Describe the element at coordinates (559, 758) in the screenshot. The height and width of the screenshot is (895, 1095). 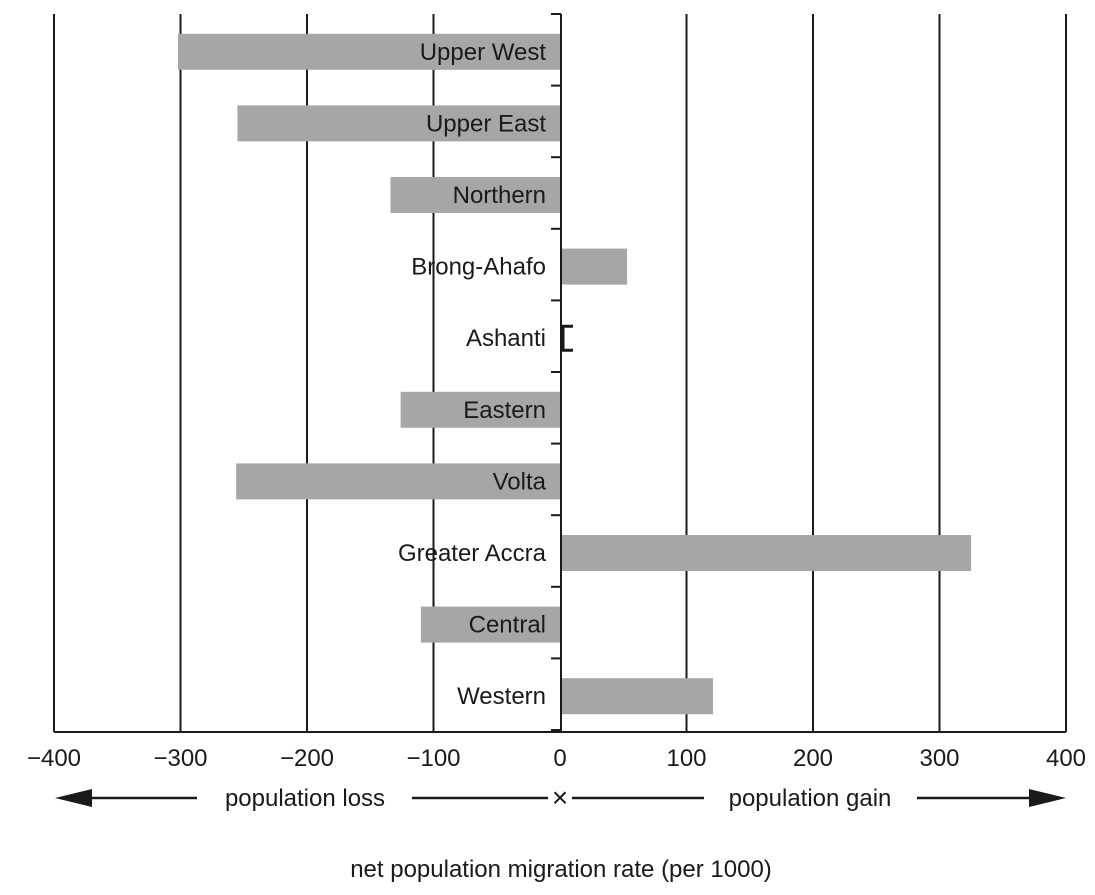
I see `x-tick-label: 0` at that location.